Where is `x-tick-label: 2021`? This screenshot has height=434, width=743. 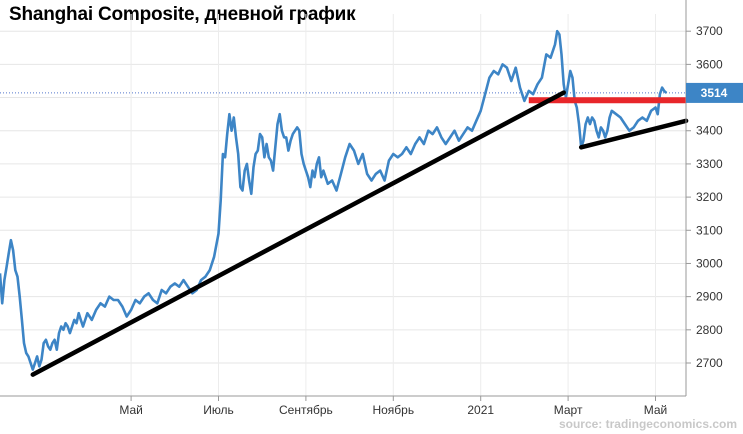 x-tick-label: 2021 is located at coordinates (480, 410).